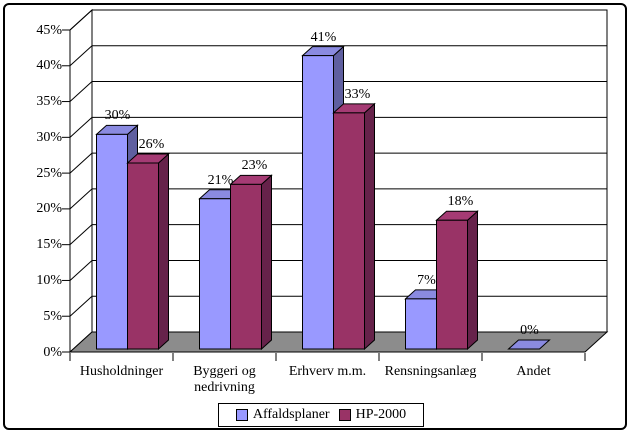  Describe the element at coordinates (241, 415) in the screenshot. I see `legend-swatch-affaldsplaner-icon` at that location.